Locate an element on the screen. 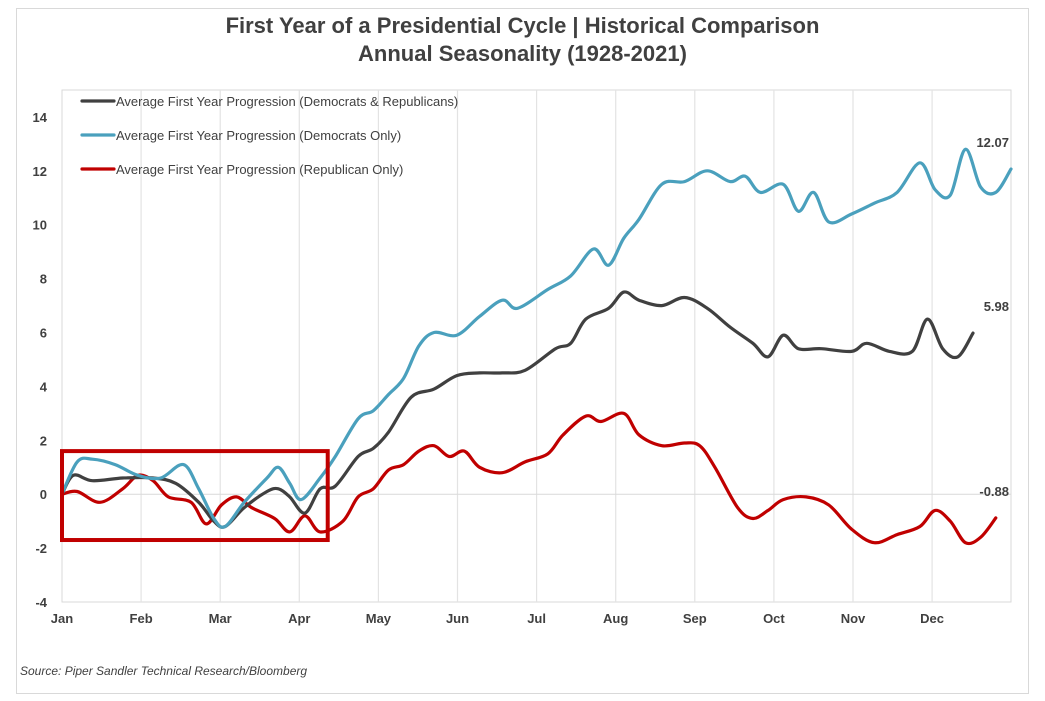  x-tick-label-jun: Jun is located at coordinates (457, 618).